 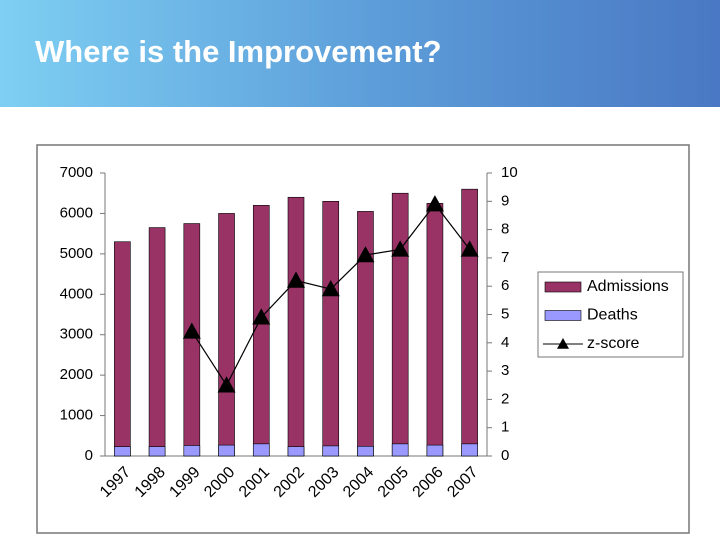 What do you see at coordinates (505, 370) in the screenshot?
I see `y2-tick-label: 3` at bounding box center [505, 370].